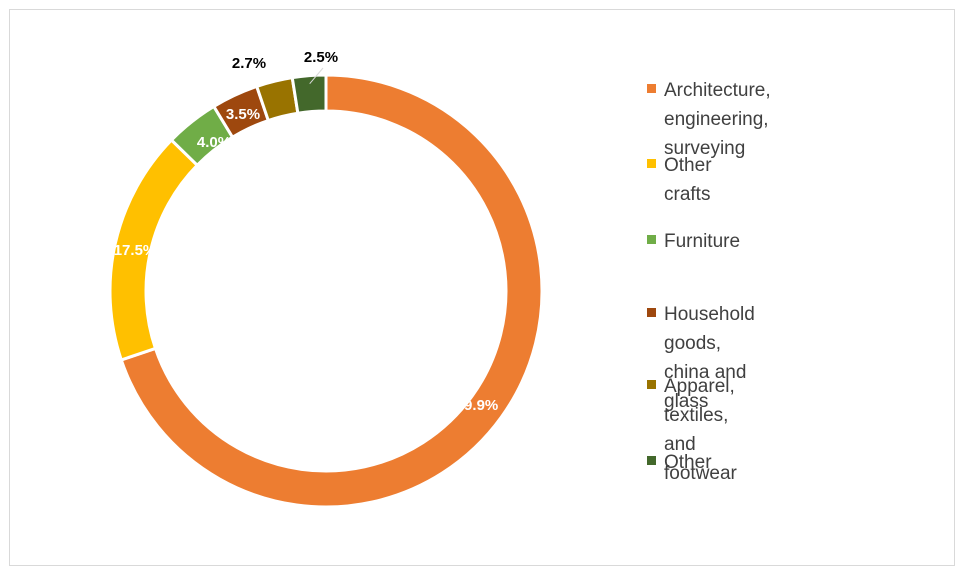 Image resolution: width=957 pixels, height=568 pixels. I want to click on legend-item: Furniture, so click(693, 241).